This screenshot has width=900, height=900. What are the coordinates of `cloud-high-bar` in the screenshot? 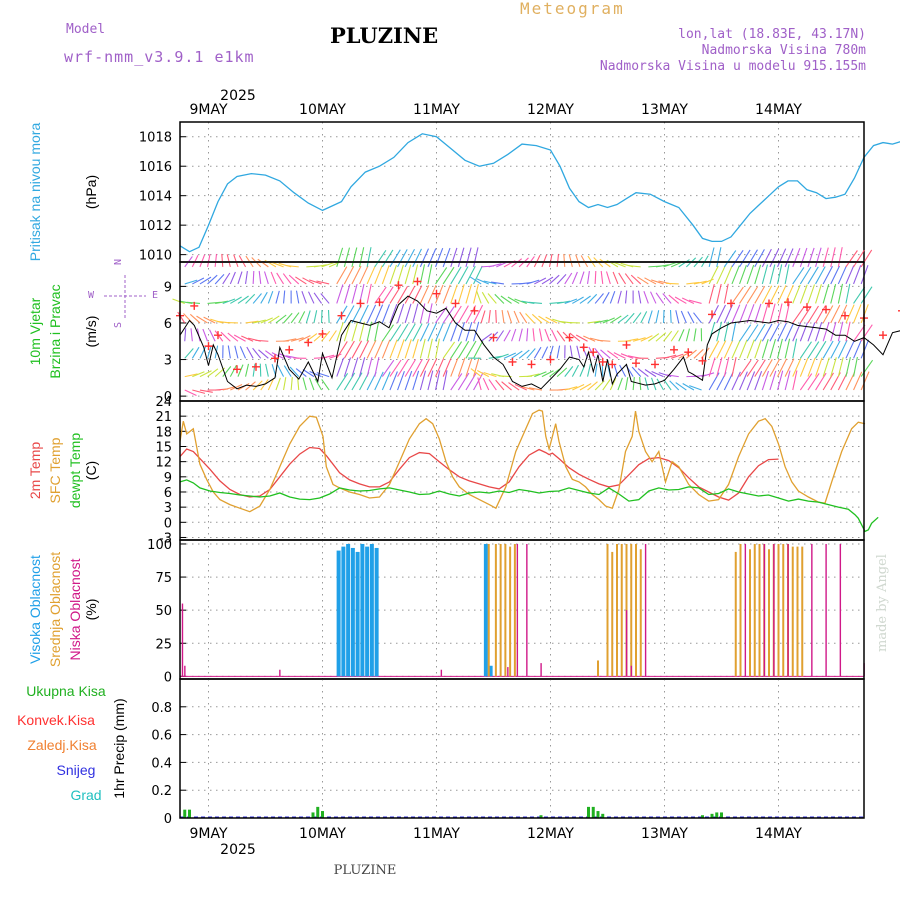 It's located at (490, 671).